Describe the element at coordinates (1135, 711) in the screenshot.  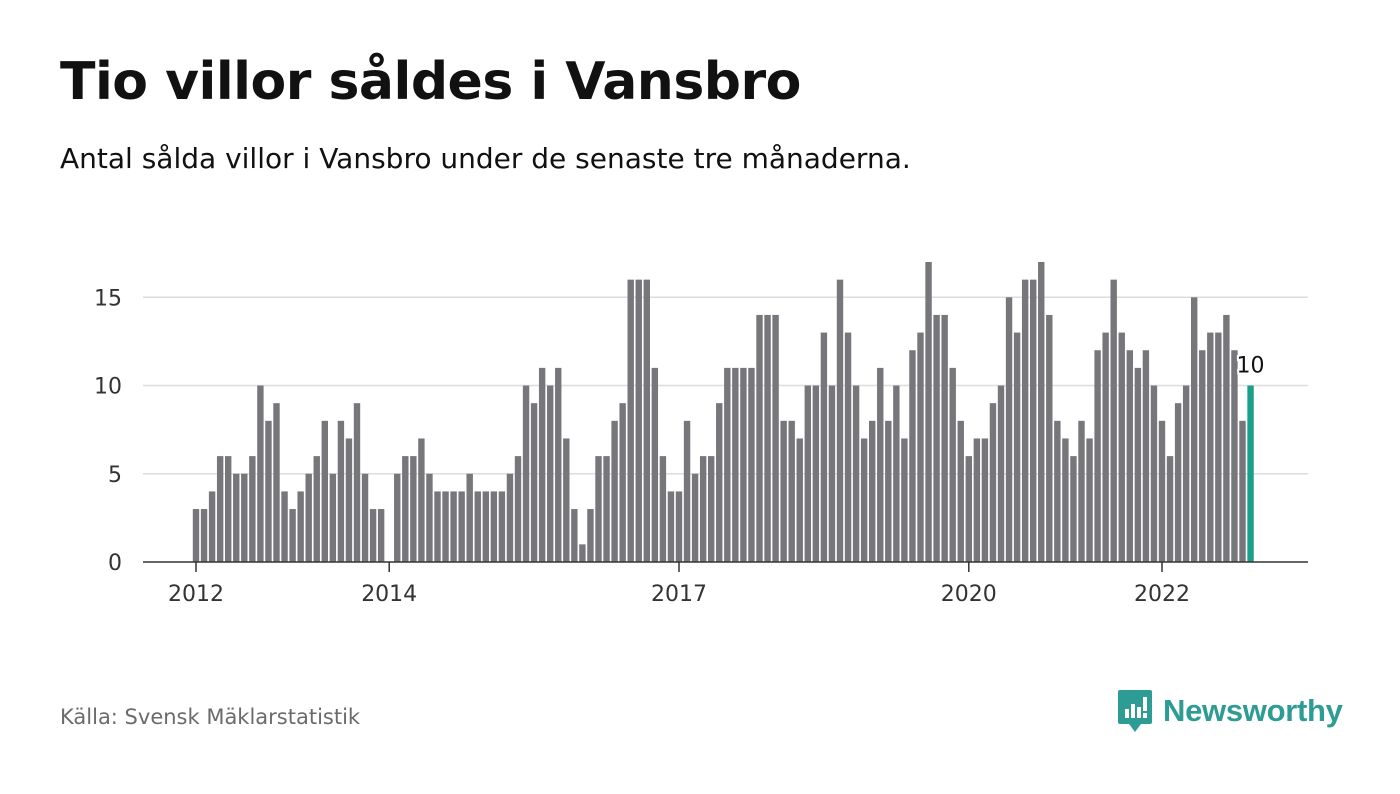
I see `newsworthy-logo-icon` at that location.